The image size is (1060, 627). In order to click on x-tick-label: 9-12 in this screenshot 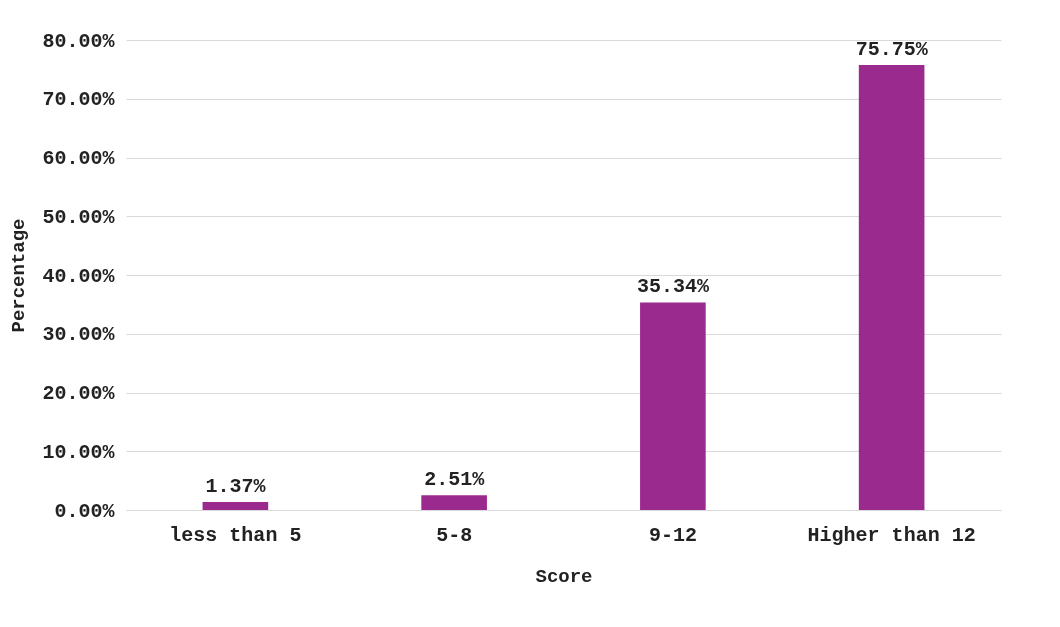, I will do `click(672, 535)`.